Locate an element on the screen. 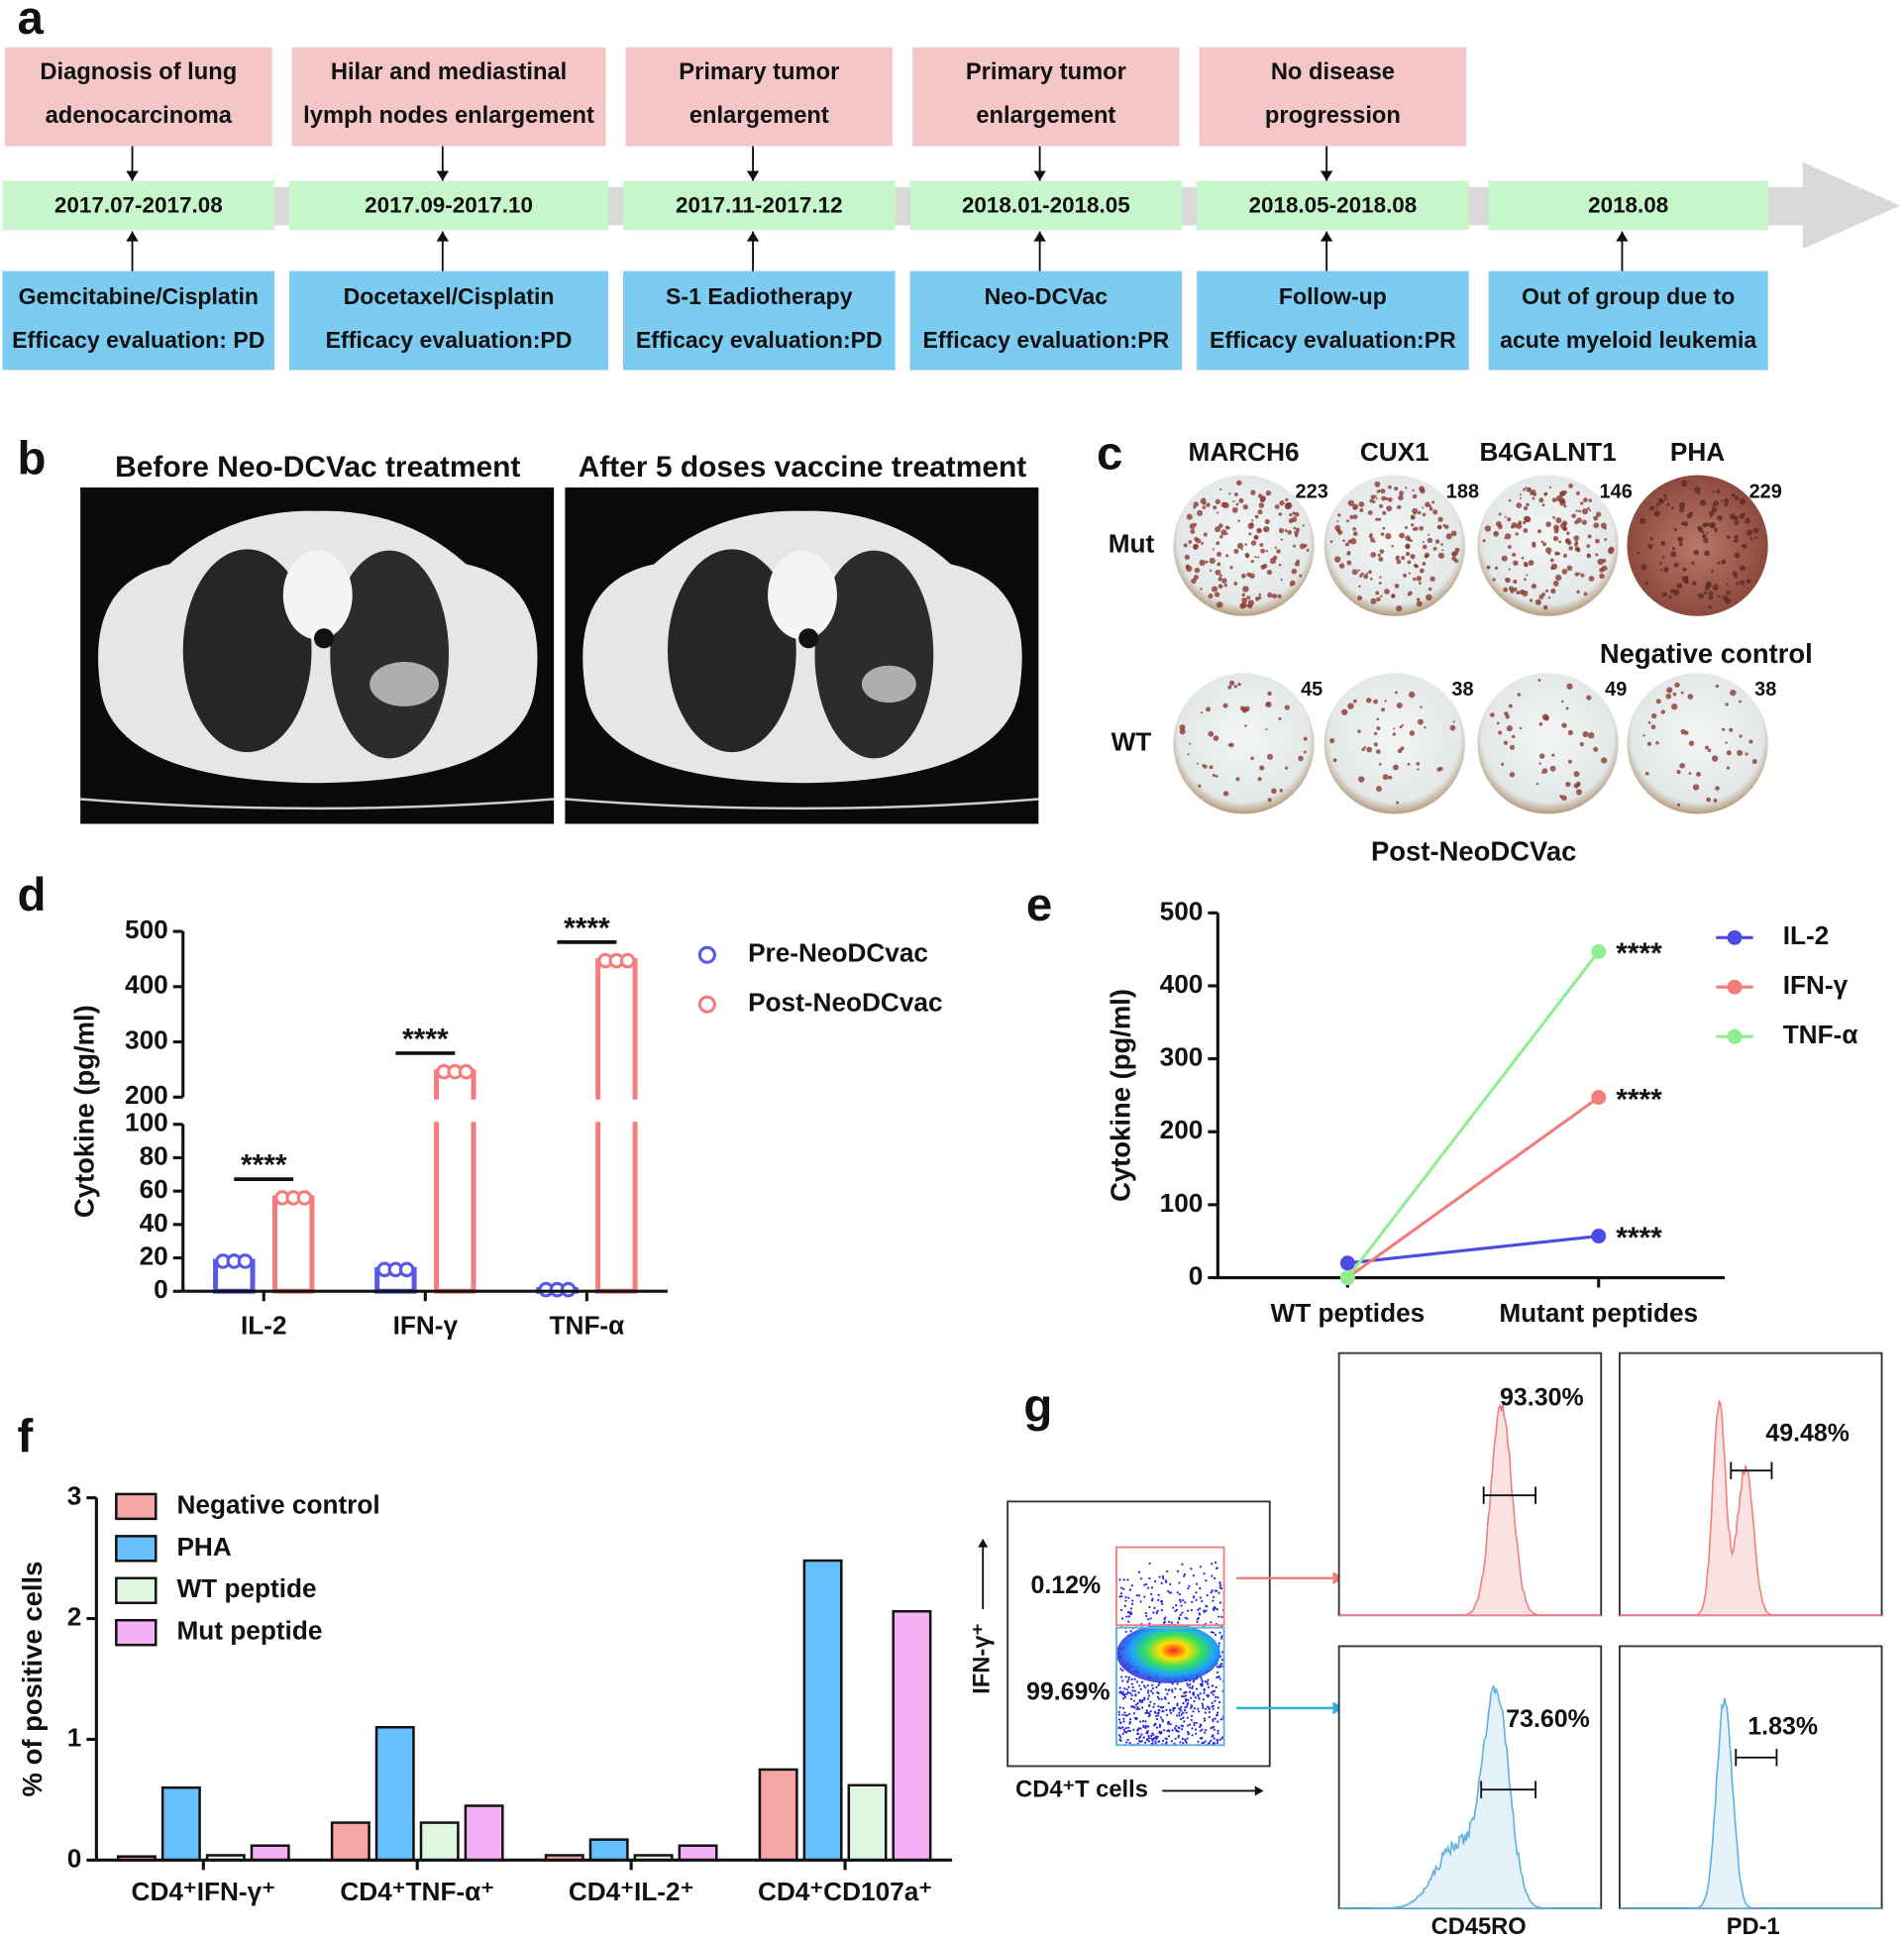  x-tick-label: CD4⁺IL-2⁺ is located at coordinates (631, 1891).